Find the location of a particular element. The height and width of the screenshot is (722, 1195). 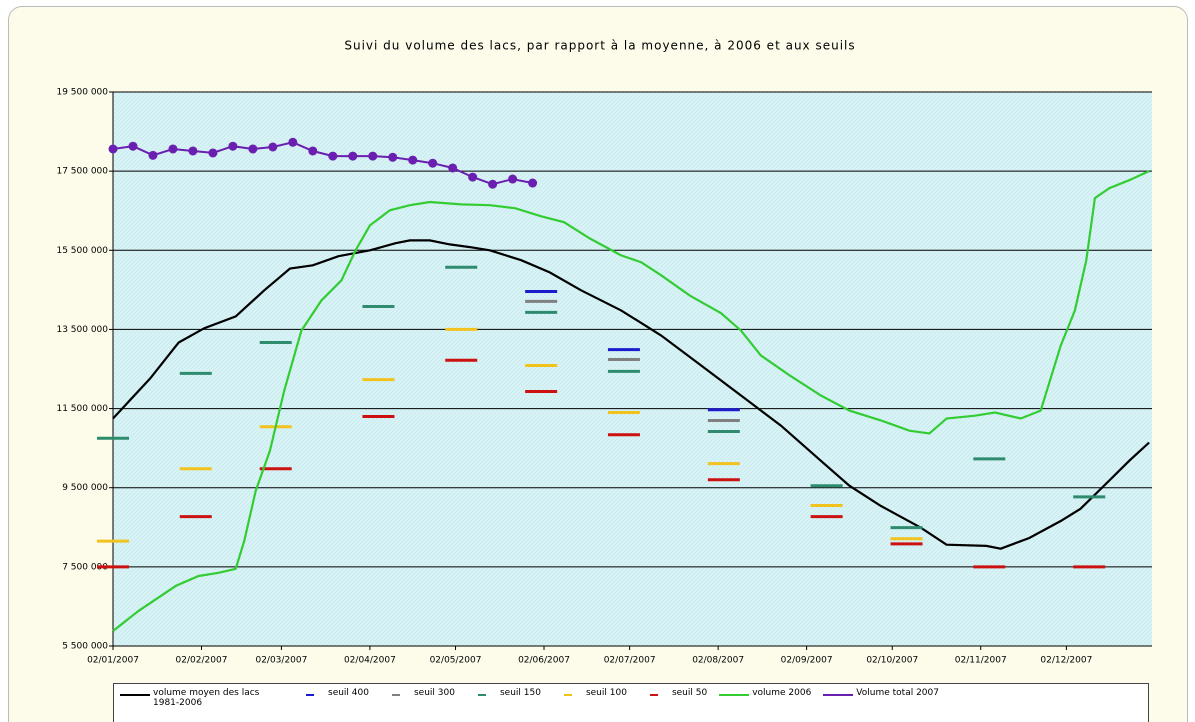

legend-label: volume 2006 is located at coordinates (782, 693).